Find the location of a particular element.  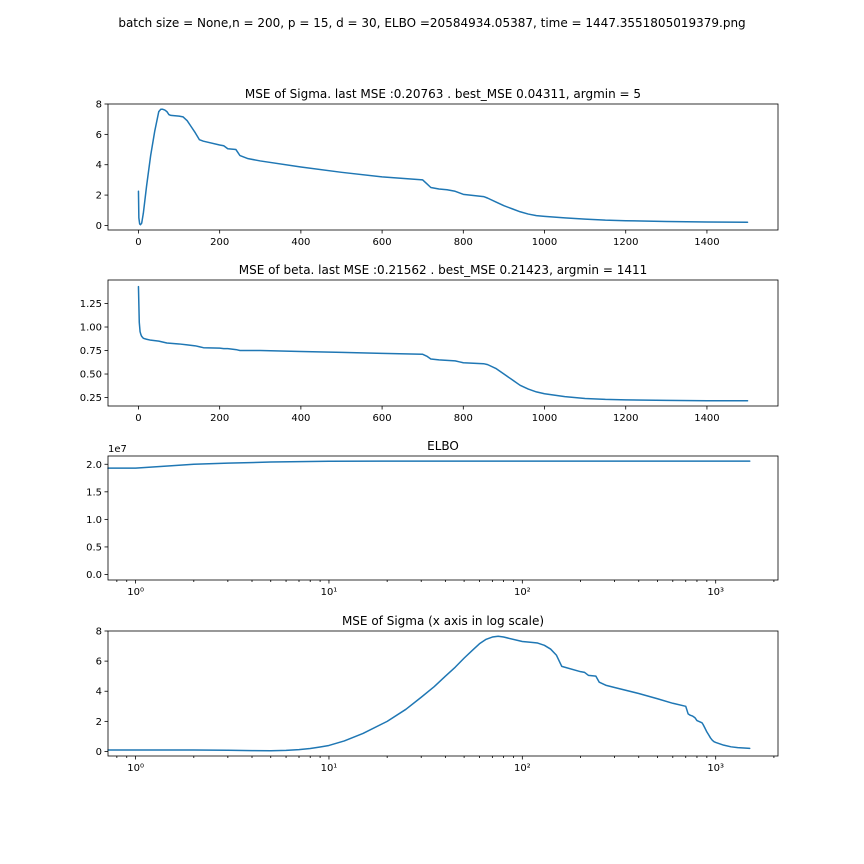

y-tick-label: 0.75 is located at coordinates (91, 351).